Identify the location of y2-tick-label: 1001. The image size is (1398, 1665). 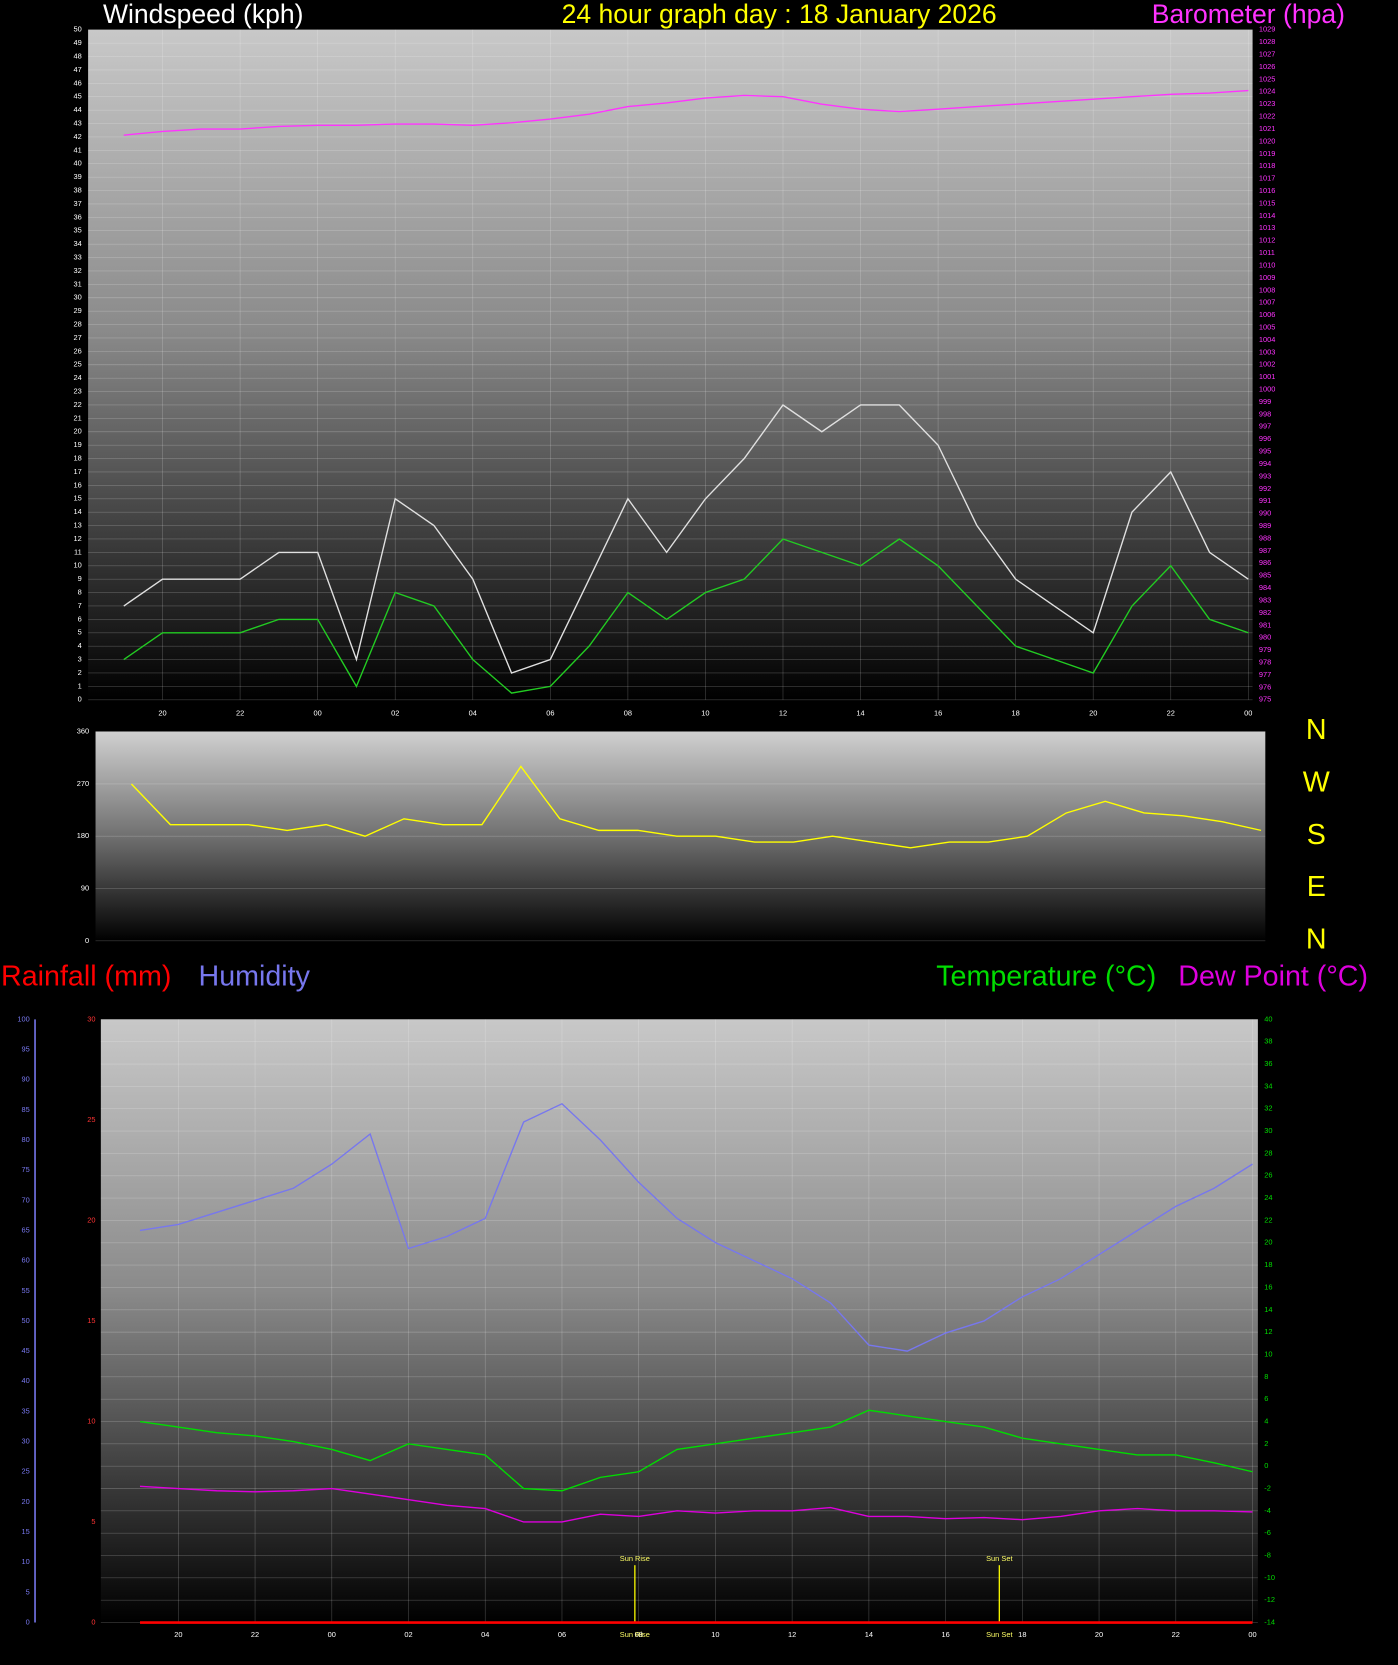
(1267, 376).